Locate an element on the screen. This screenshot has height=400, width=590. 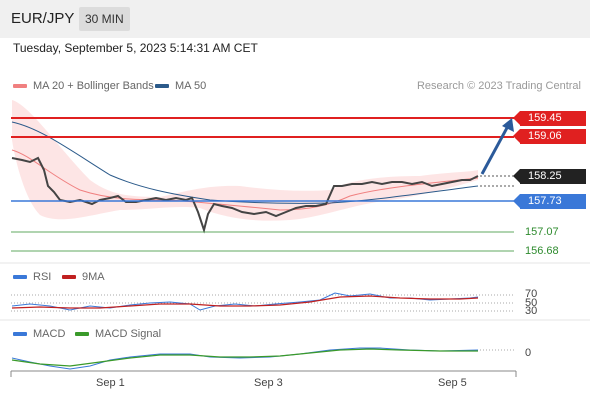
legend-rsi-ma: 9MA is located at coordinates (83, 277).